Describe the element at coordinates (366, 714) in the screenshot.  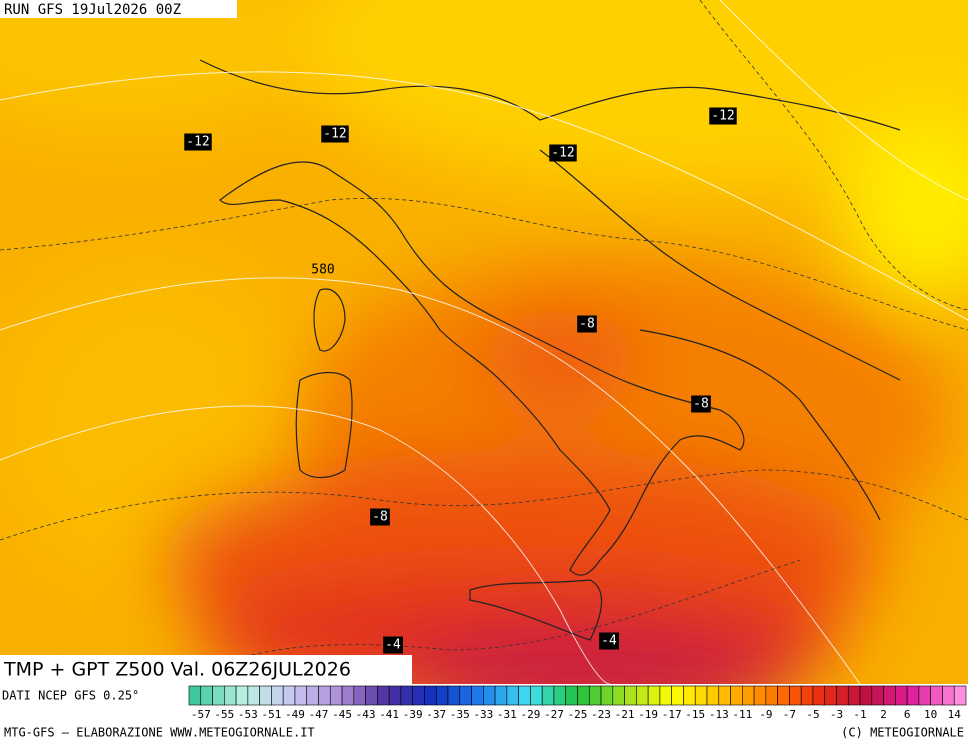
I see `colorbar-label: -43` at that location.